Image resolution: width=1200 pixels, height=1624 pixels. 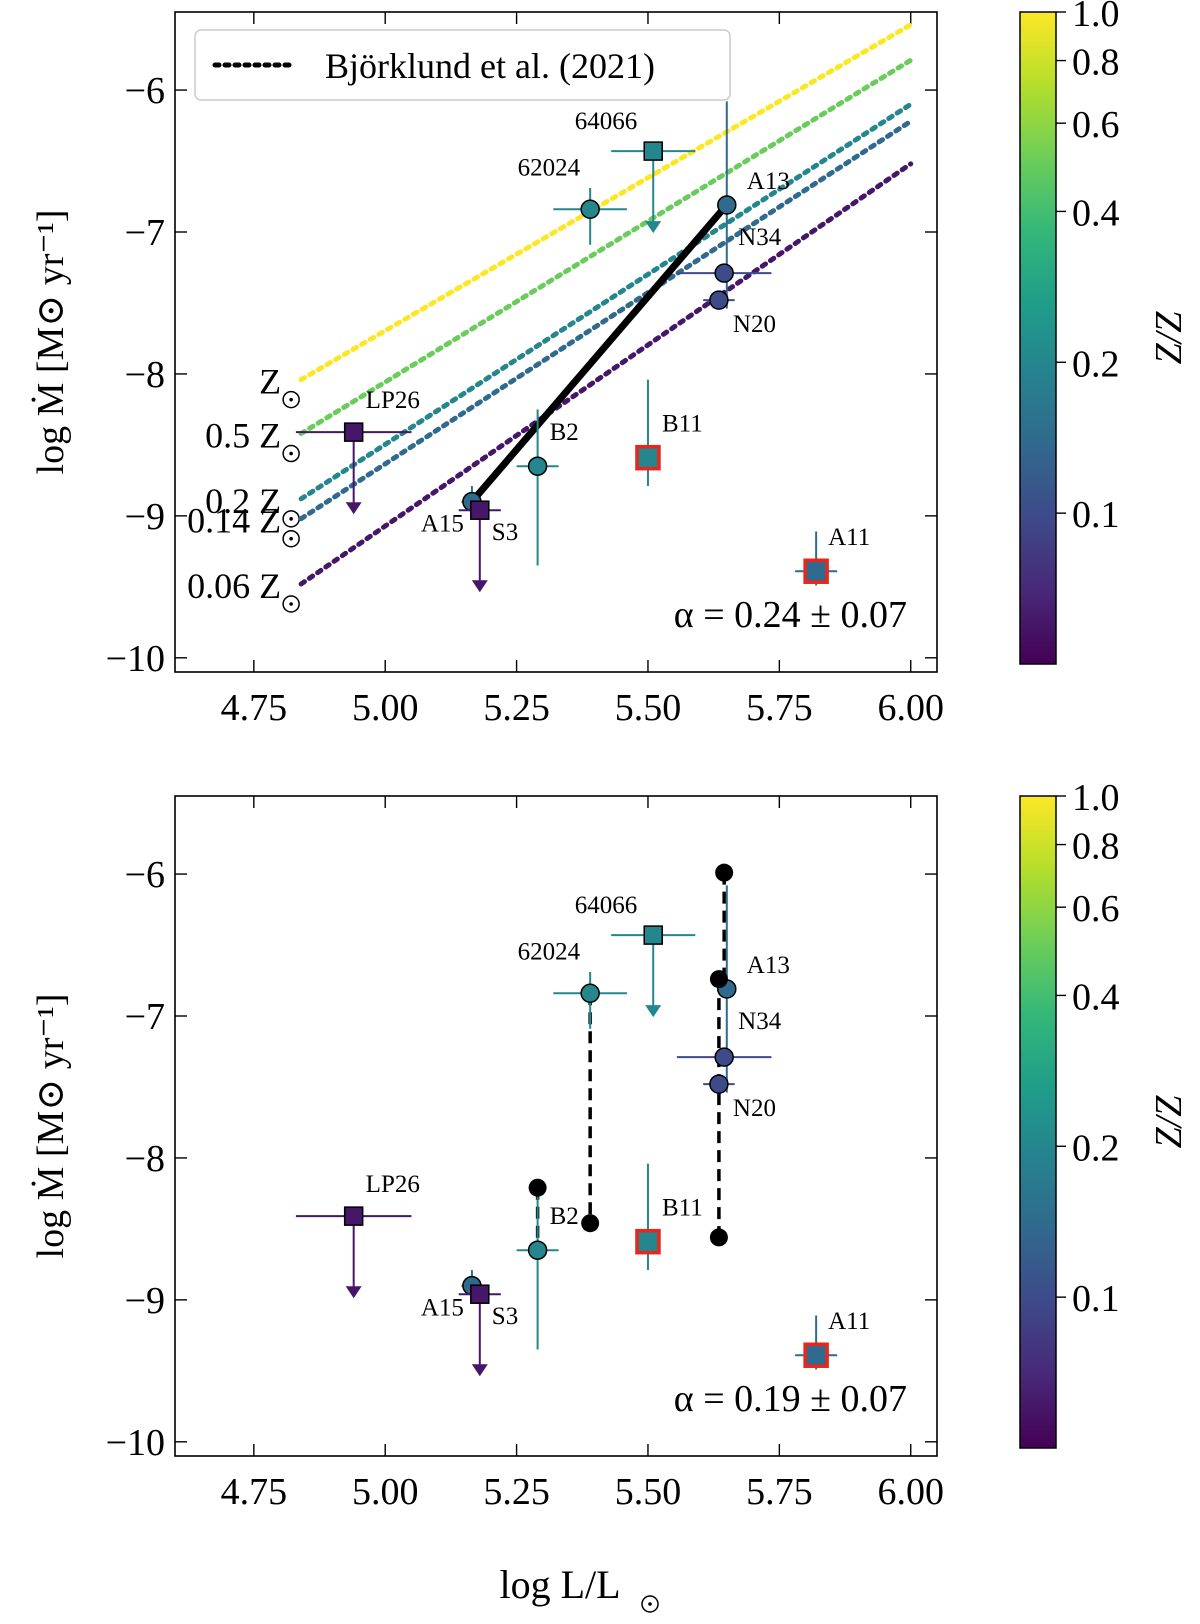 What do you see at coordinates (1038, 1122) in the screenshot?
I see `colorbar-gradient` at bounding box center [1038, 1122].